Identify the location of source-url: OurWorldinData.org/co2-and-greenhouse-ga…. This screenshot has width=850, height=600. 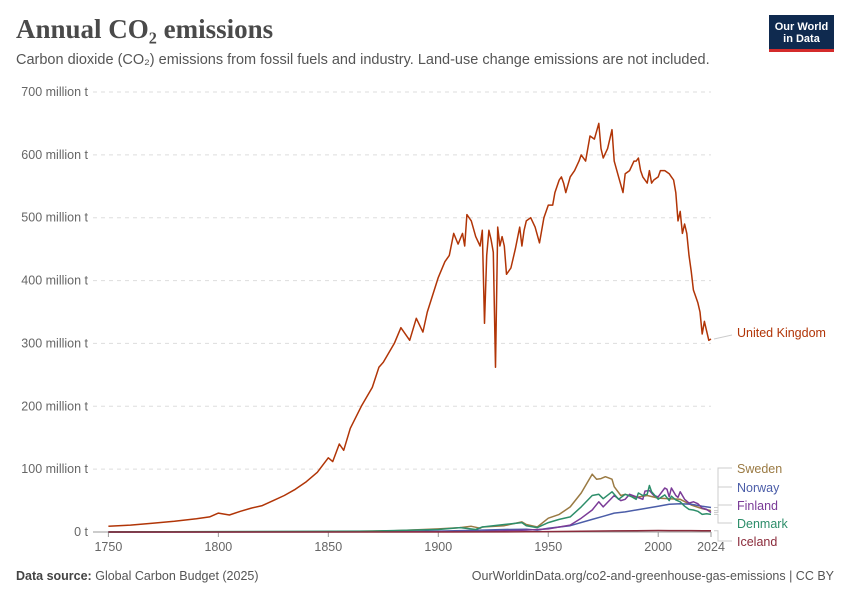
(652, 576).